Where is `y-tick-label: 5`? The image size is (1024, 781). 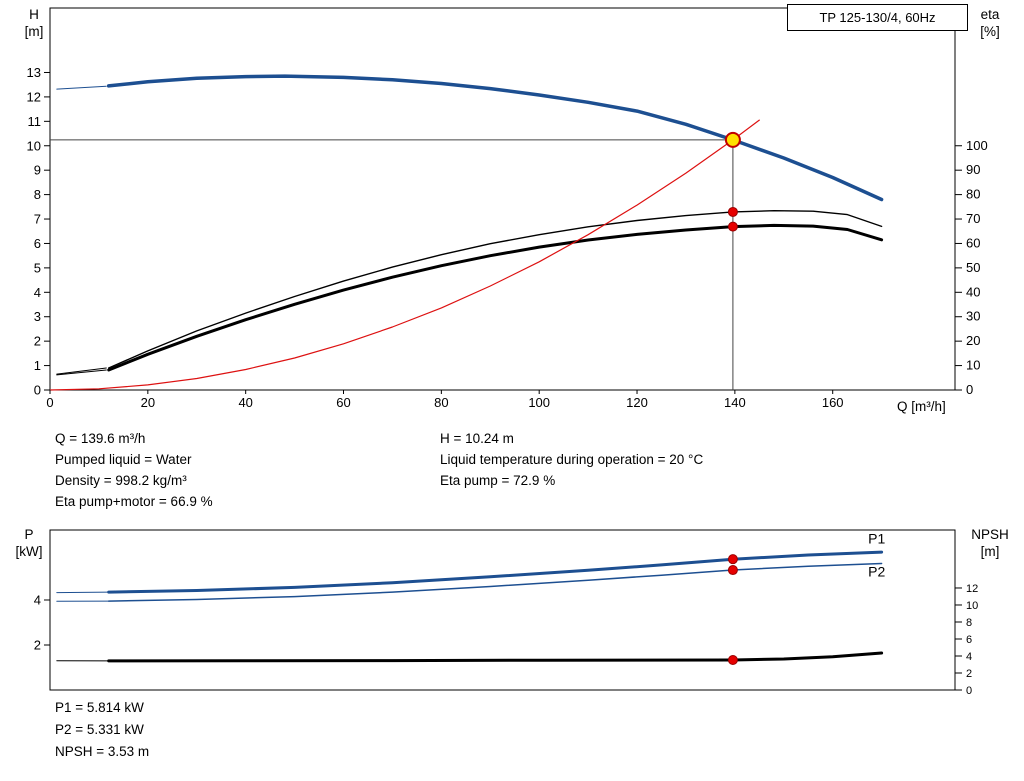 y-tick-label: 5 is located at coordinates (37, 267).